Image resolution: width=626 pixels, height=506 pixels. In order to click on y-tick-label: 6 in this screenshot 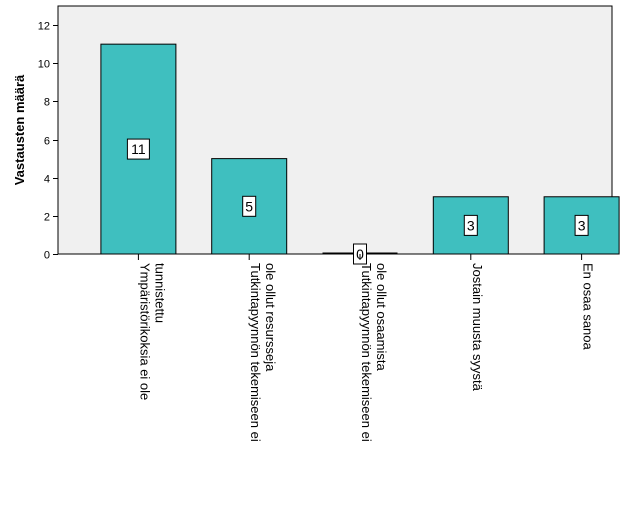, I will do `click(47, 142)`.